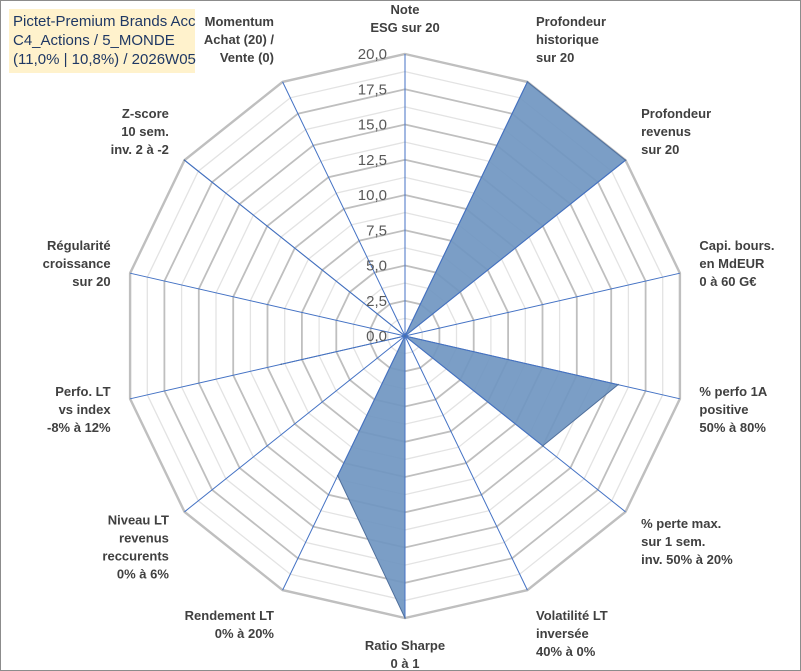 The height and width of the screenshot is (671, 801). I want to click on category-label: Z-score 10 sem. inv. 2 à -2, so click(140, 131).